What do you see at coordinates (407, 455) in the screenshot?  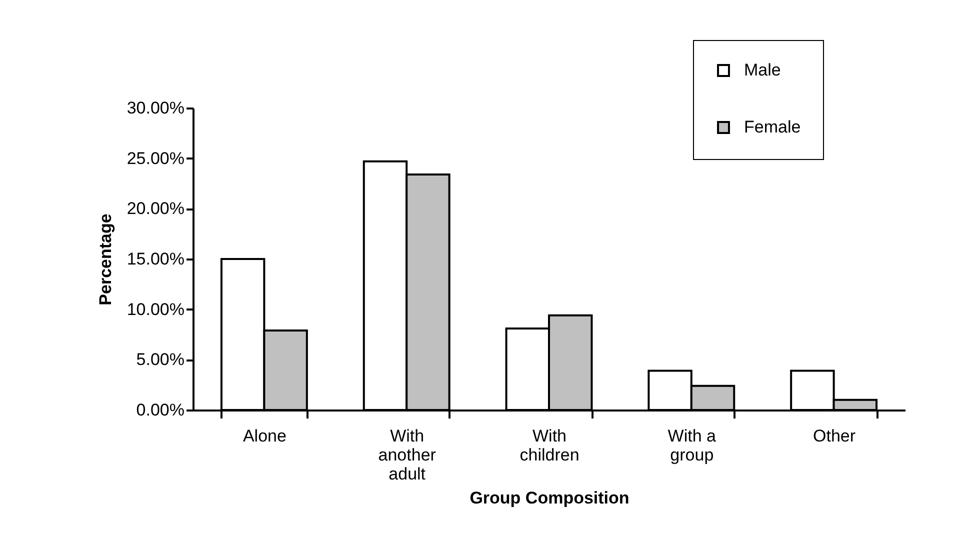 I see `x-tick-label: With another adult` at bounding box center [407, 455].